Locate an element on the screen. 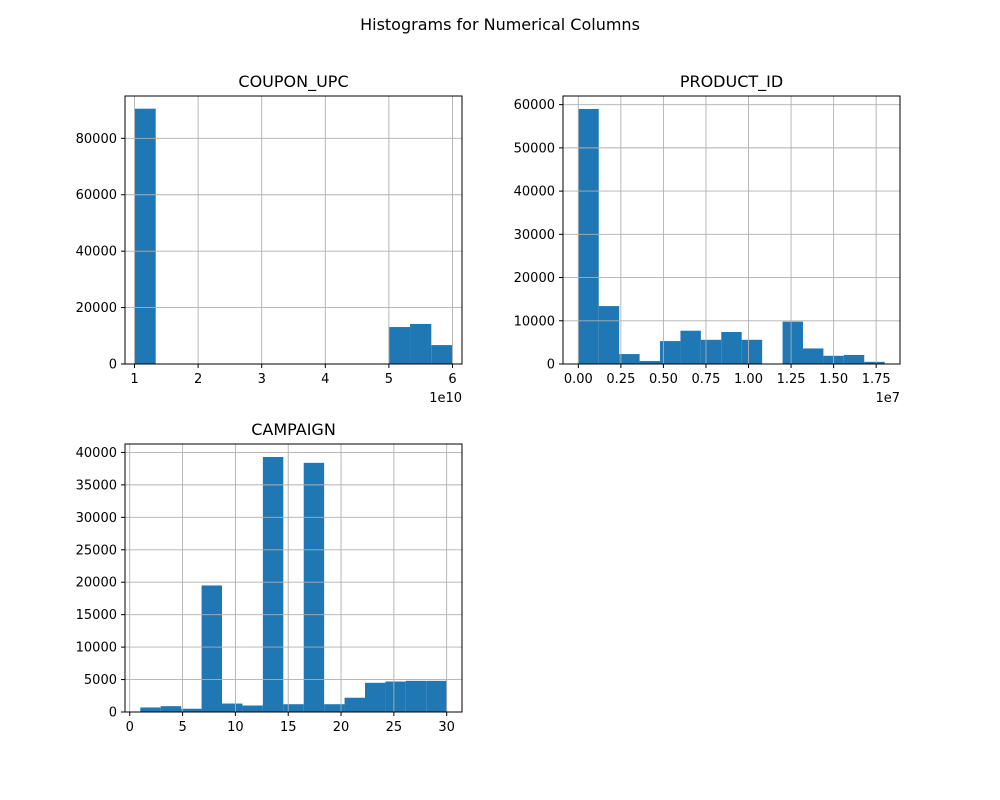 The image size is (1000, 800). figure-suptitle: Histograms for Numerical Columns is located at coordinates (500, 24).